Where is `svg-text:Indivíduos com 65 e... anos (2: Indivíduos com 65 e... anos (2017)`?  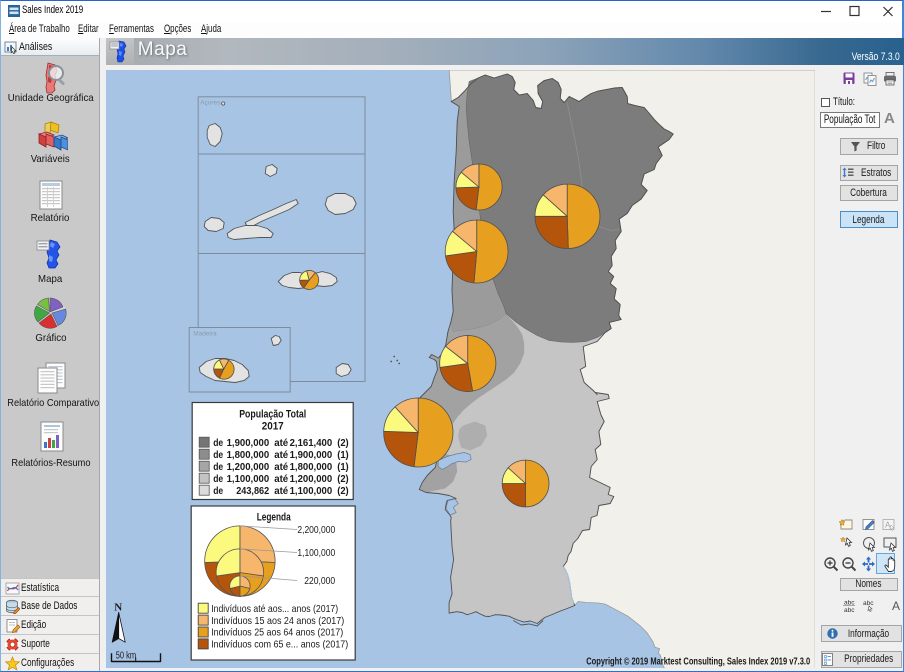
svg-text:Indivíduos com 65 e... anos (2: Indivíduos com 65 e... anos (2017) is located at coordinates (279, 644).